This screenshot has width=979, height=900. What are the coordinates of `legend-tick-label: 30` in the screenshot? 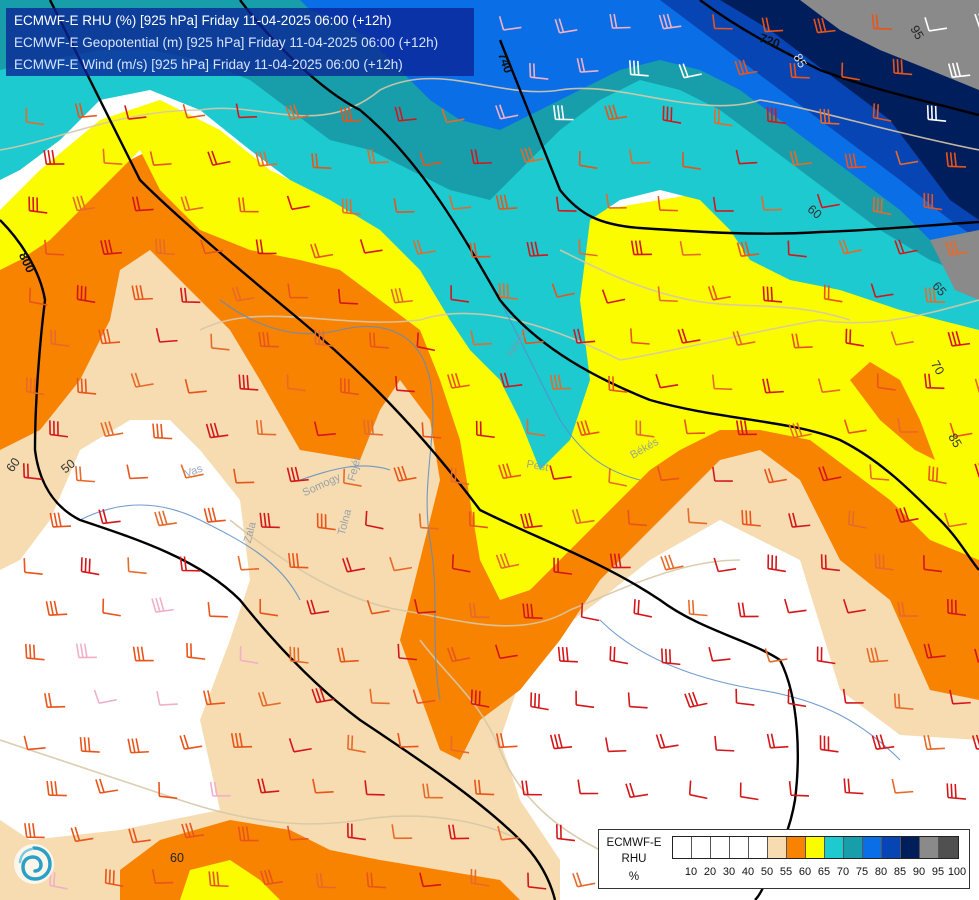 It's located at (729, 872).